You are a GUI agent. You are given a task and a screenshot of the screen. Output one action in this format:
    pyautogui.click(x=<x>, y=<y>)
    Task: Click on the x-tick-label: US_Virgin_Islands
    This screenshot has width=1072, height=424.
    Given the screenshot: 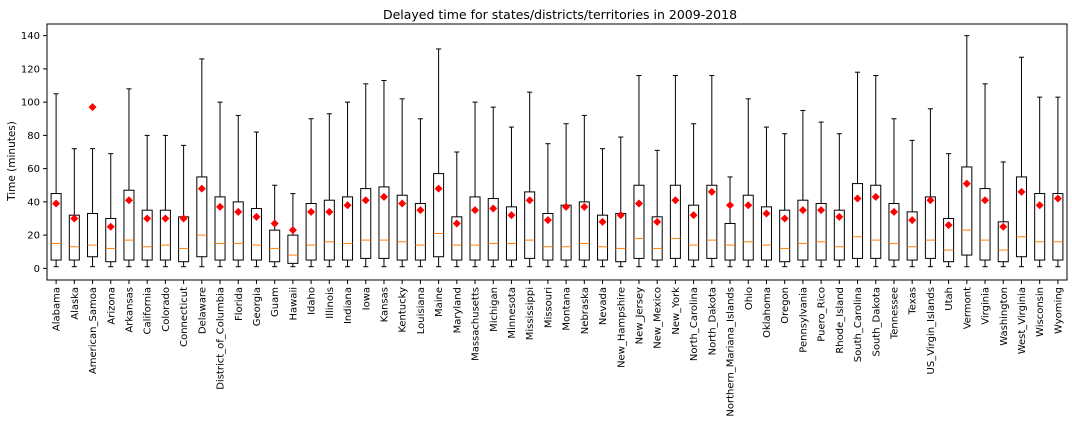 What is the action you would take?
    pyautogui.click(x=931, y=330)
    